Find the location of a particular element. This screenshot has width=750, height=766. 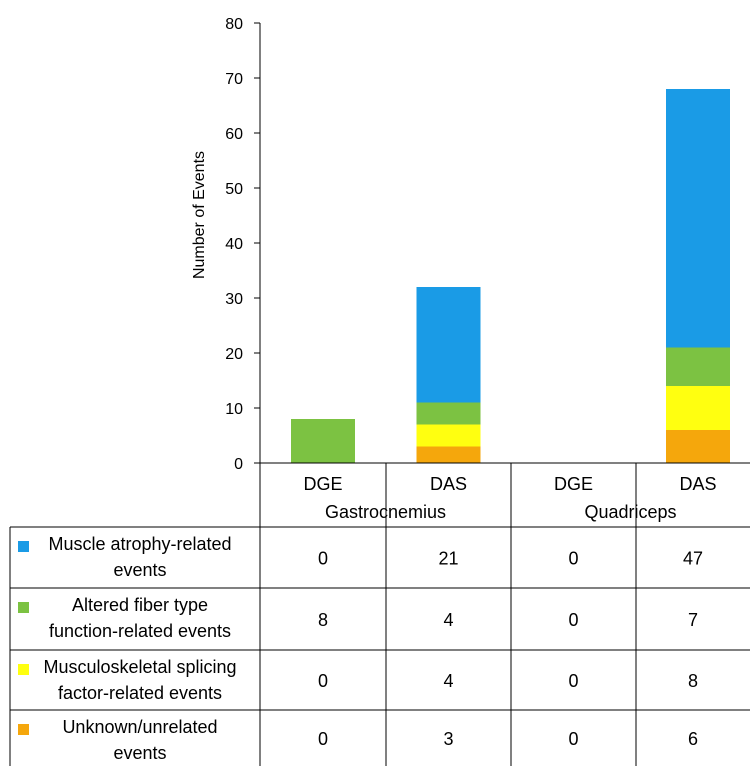

data-label: 21 is located at coordinates (448, 559).